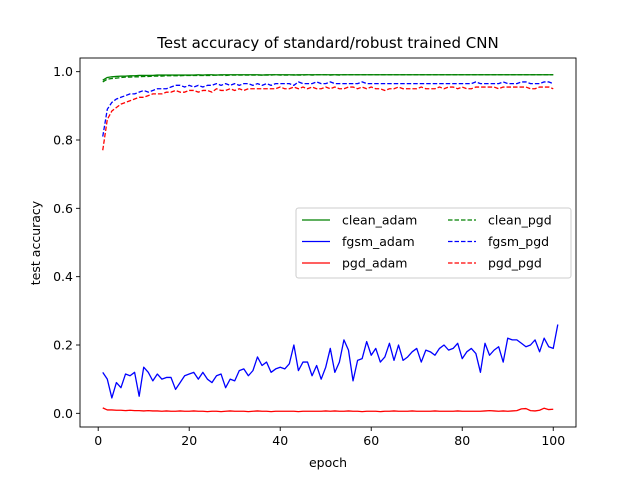 Image resolution: width=640 pixels, height=480 pixels. Describe the element at coordinates (553, 440) in the screenshot. I see `x-tick-label: 100` at that location.